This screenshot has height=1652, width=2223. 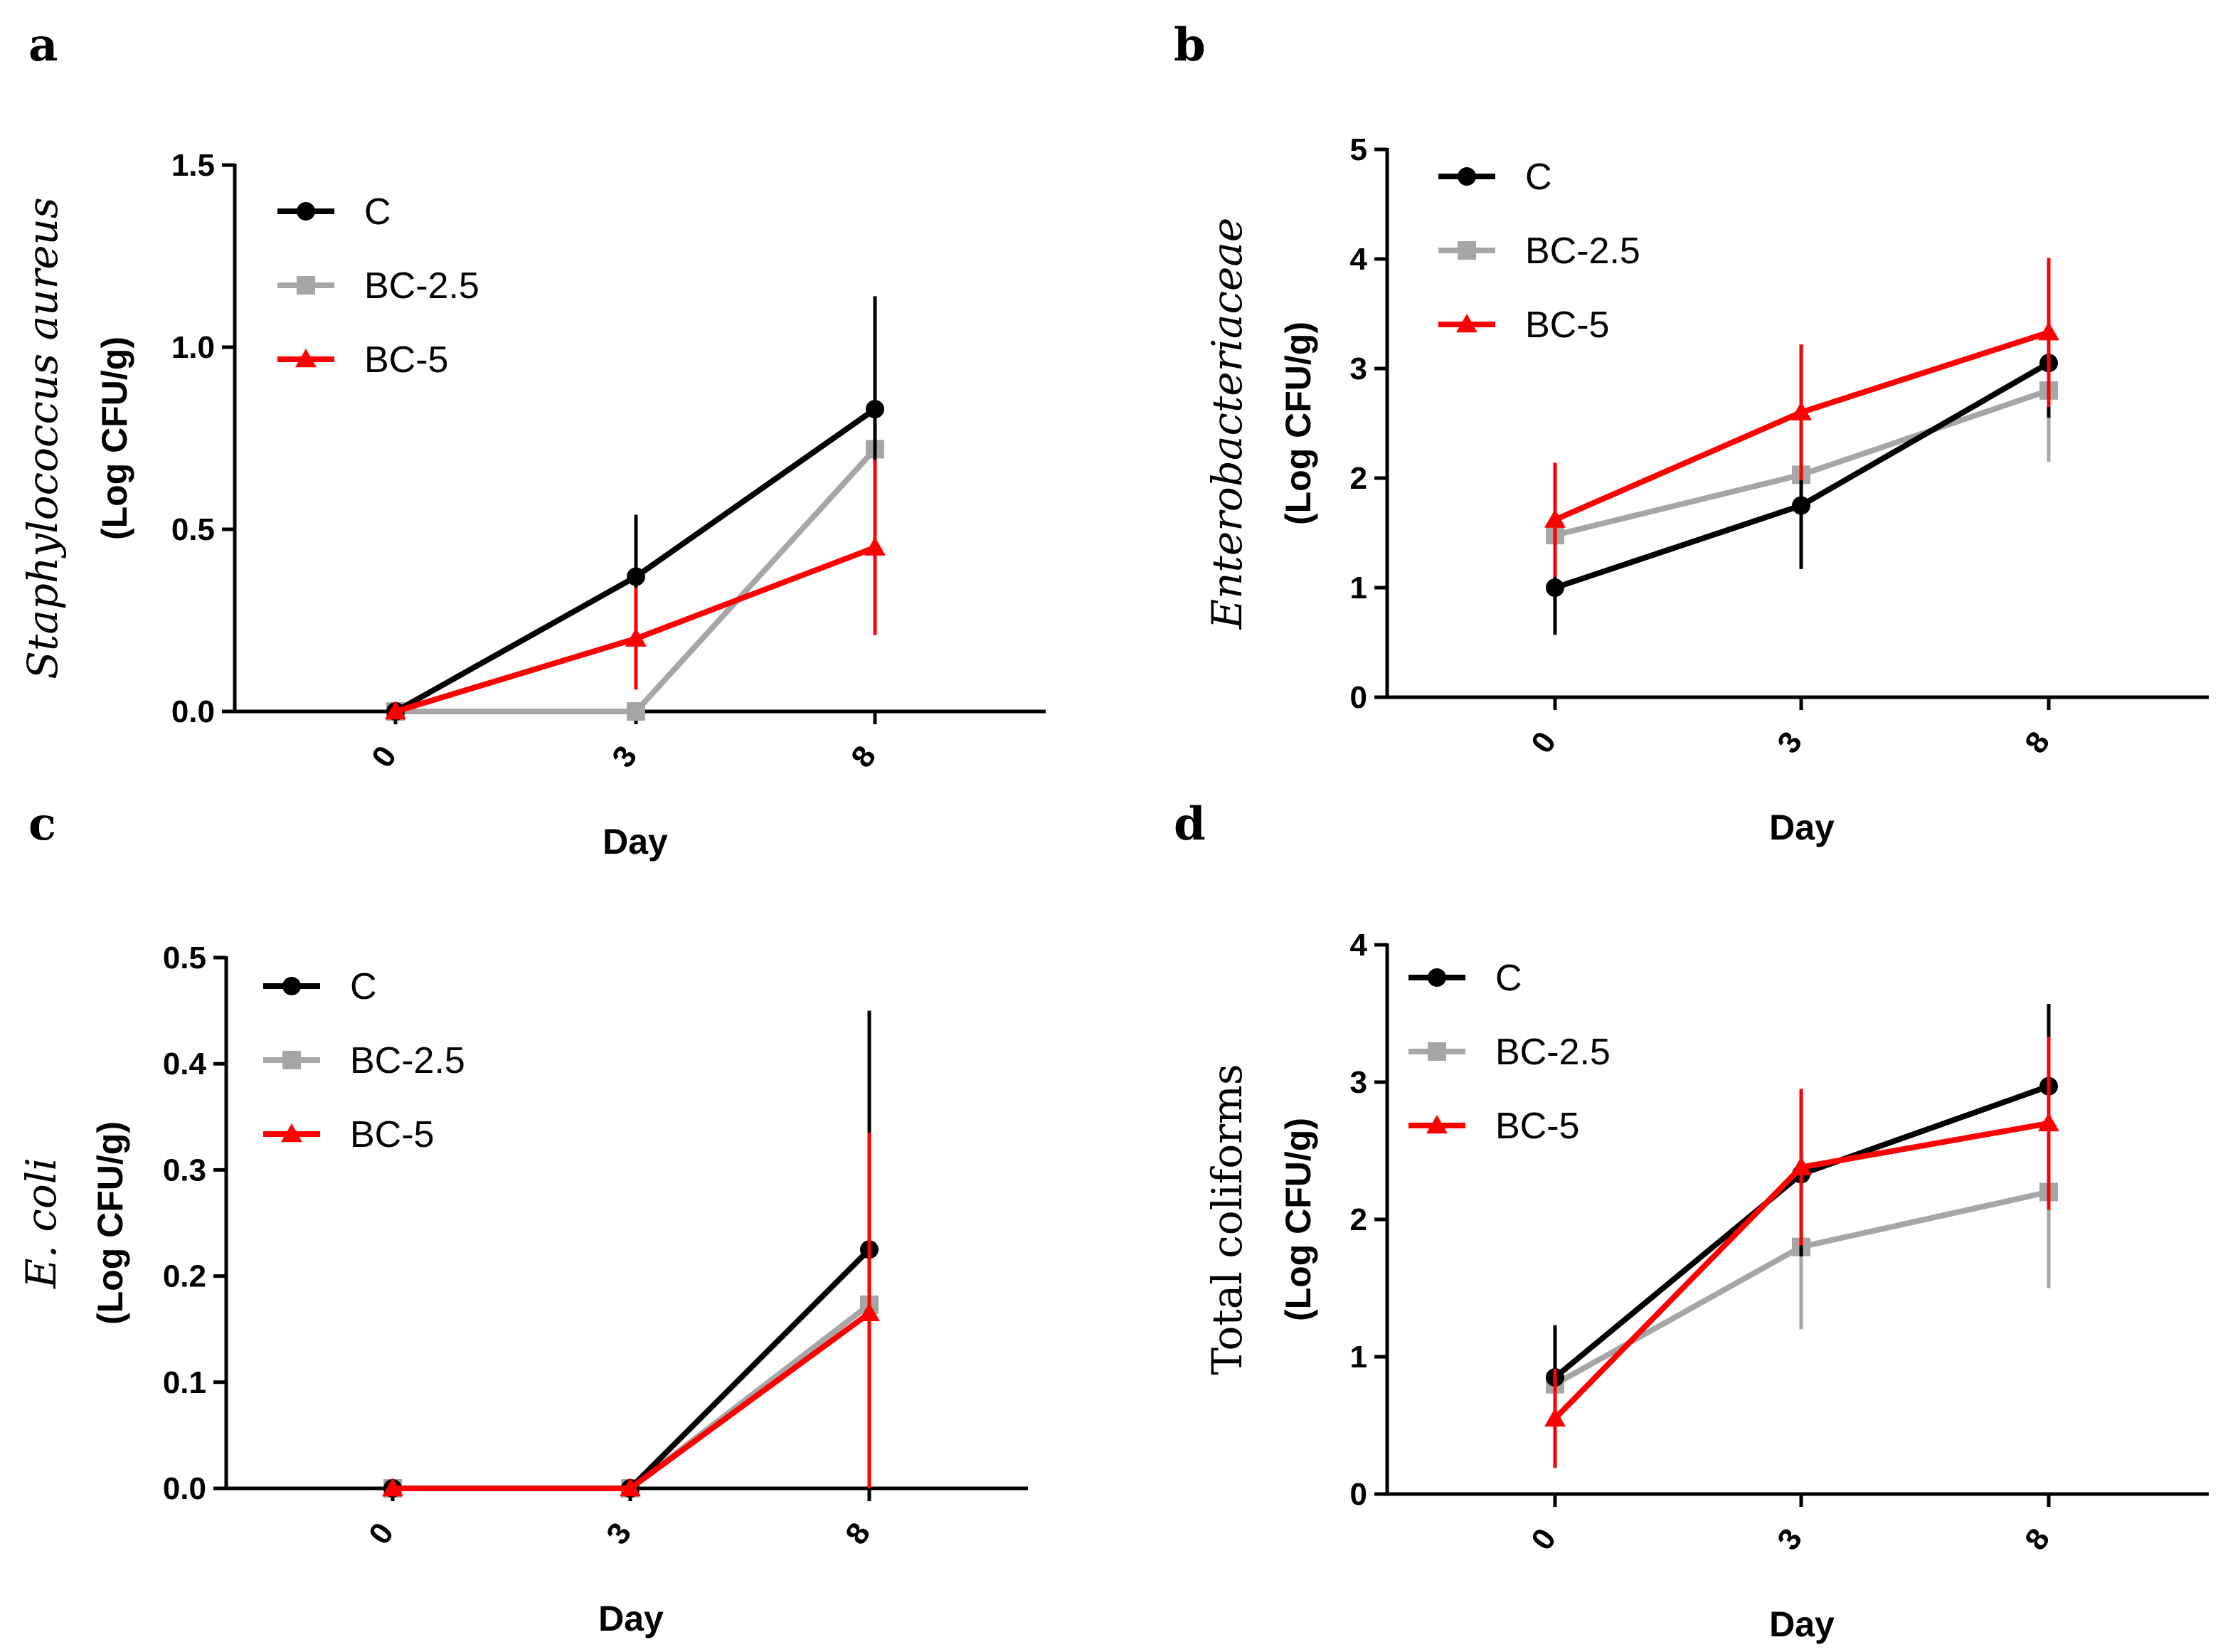 I want to click on panel-letter: b, so click(x=1190, y=45).